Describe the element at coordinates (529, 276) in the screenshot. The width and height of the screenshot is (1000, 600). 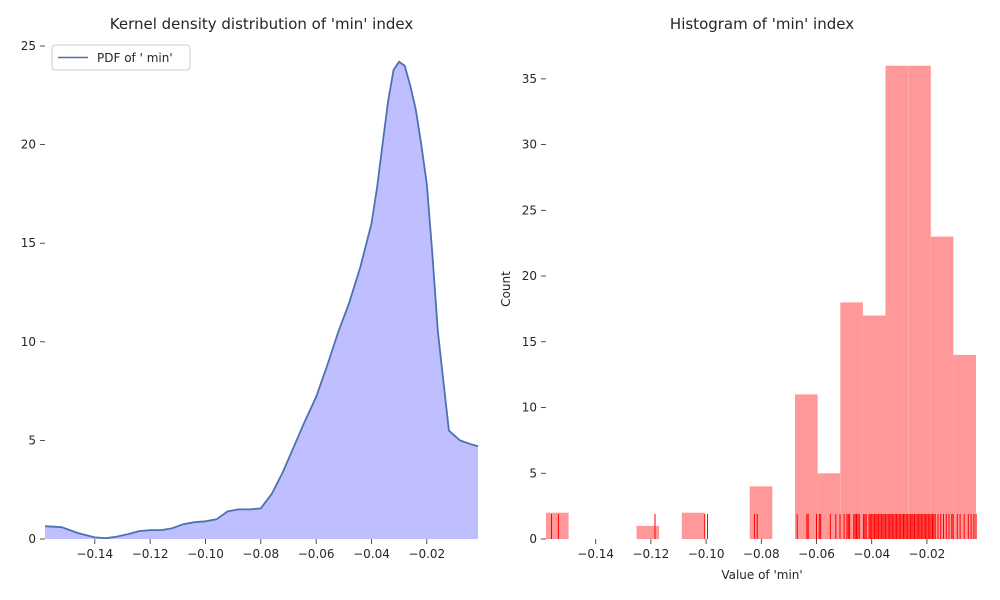
I see `histogram-y-tick-label: 20` at that location.